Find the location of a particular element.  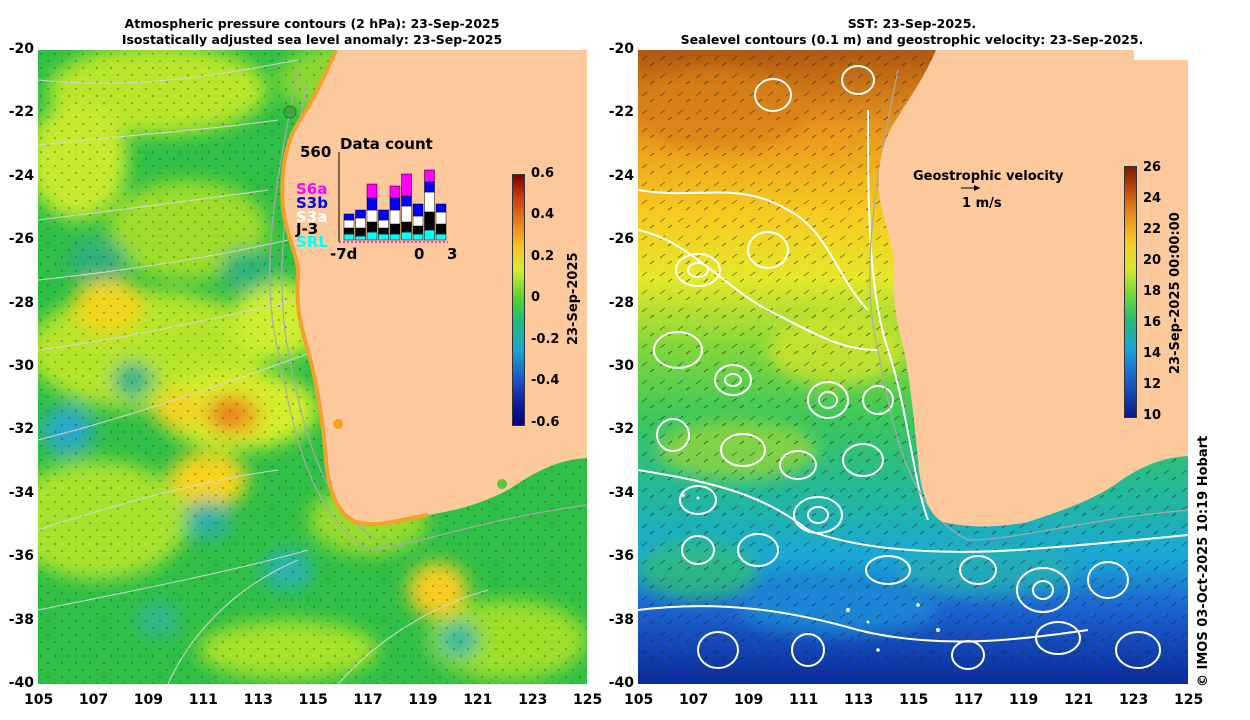

legend-srl: SRL is located at coordinates (312, 242).